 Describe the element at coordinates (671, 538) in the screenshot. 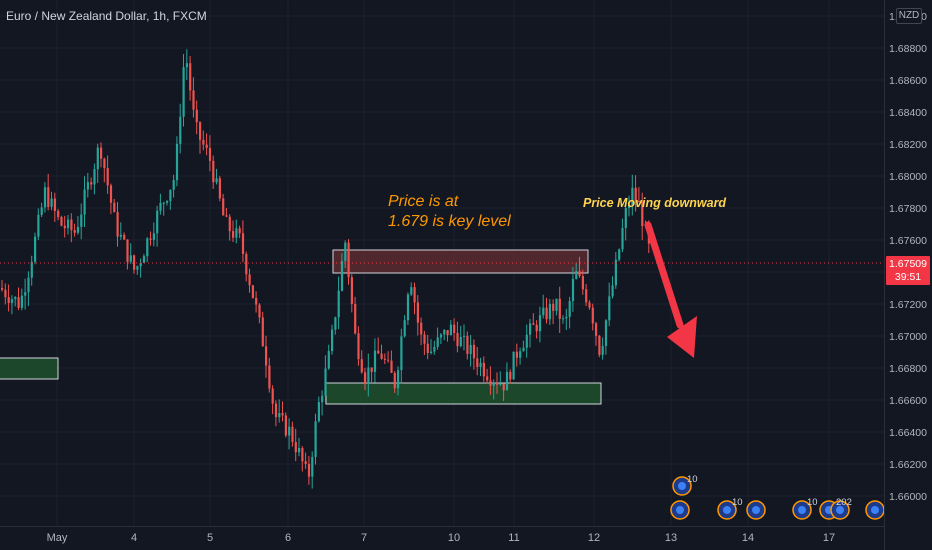

I see `x-tick-label: 13` at that location.